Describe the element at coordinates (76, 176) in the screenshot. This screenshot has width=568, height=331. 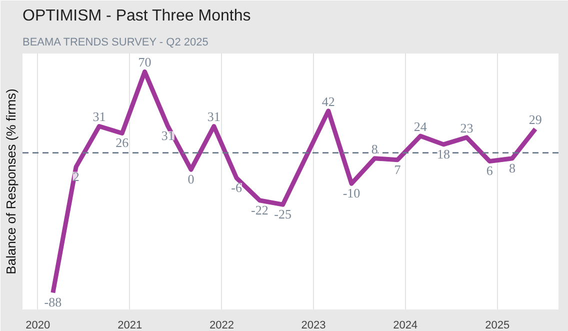
I see `data-label: 2` at that location.